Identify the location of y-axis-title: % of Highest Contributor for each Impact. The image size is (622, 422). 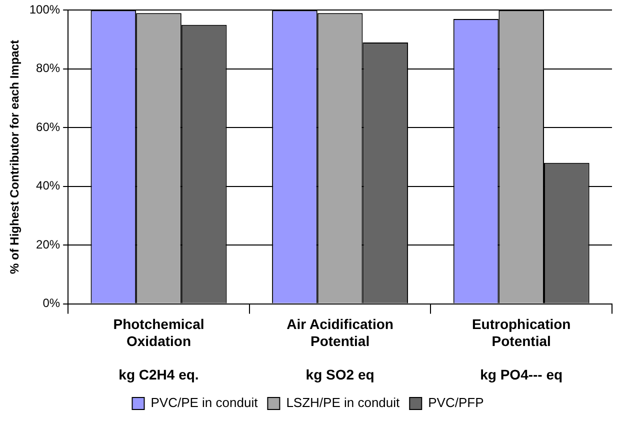
(15, 157).